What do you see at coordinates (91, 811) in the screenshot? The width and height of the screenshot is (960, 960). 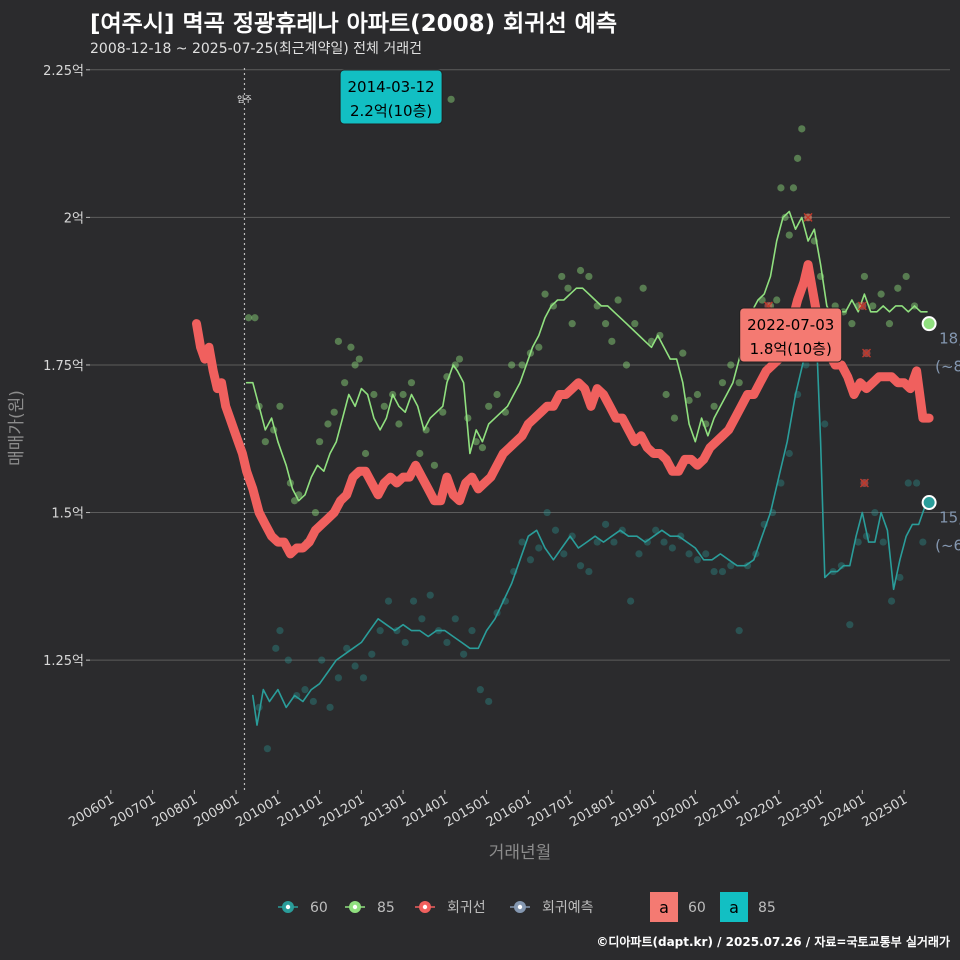 I see `x-tick-label: 200601` at bounding box center [91, 811].